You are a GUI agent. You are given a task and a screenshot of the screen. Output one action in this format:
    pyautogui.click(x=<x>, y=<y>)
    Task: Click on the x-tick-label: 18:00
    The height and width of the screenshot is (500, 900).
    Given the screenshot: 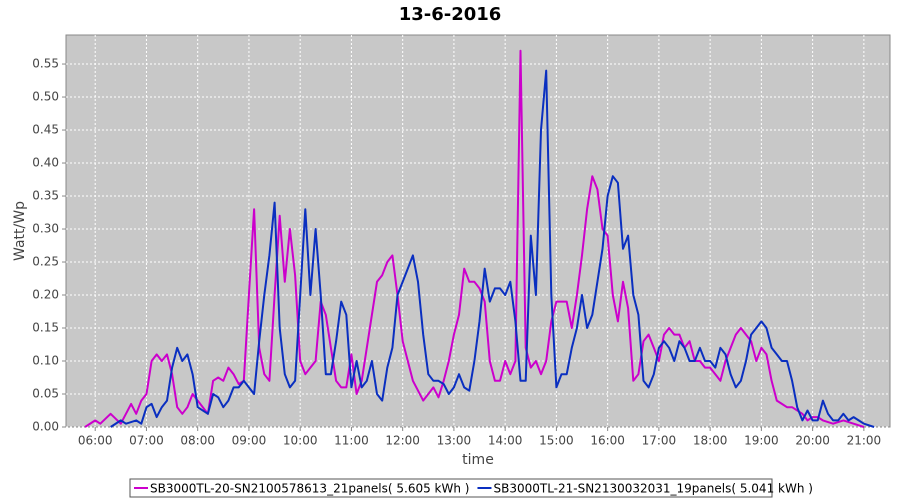 What is the action you would take?
    pyautogui.click(x=710, y=441)
    